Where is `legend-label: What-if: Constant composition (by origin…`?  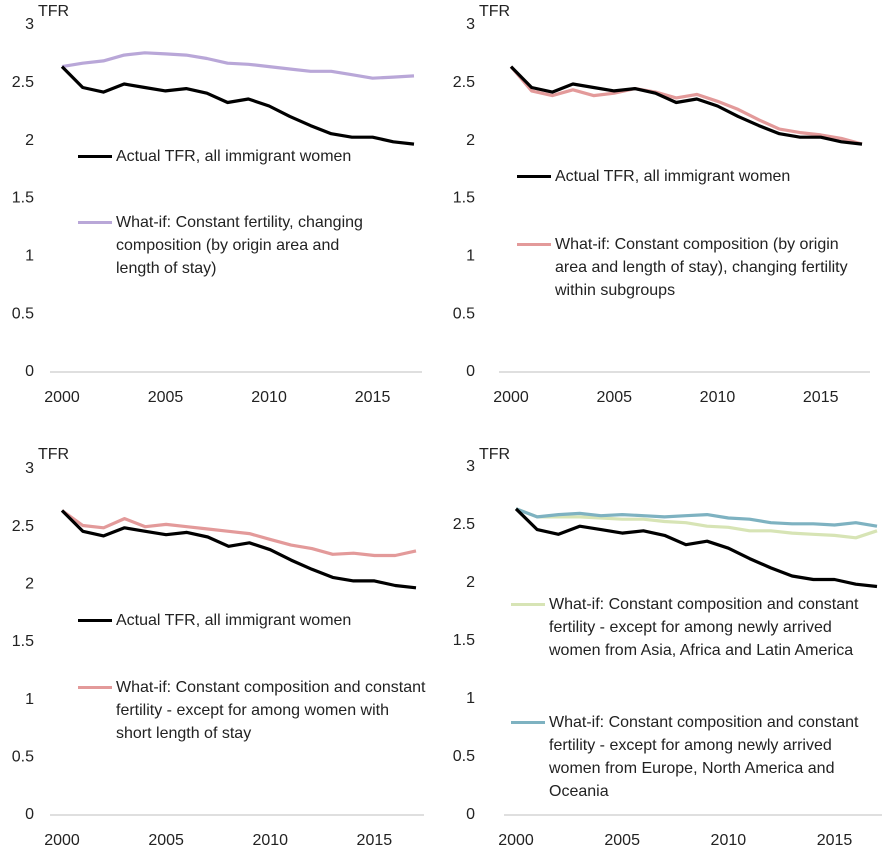 legend-label: What-if: Constant composition (by origin… is located at coordinates (701, 267).